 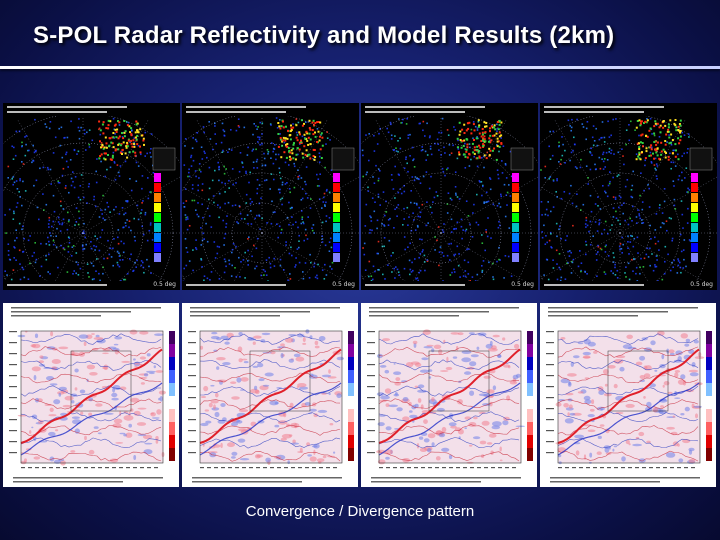 What do you see at coordinates (270, 196) in the screenshot?
I see `radar-image-2: 0.5 deg` at bounding box center [270, 196].